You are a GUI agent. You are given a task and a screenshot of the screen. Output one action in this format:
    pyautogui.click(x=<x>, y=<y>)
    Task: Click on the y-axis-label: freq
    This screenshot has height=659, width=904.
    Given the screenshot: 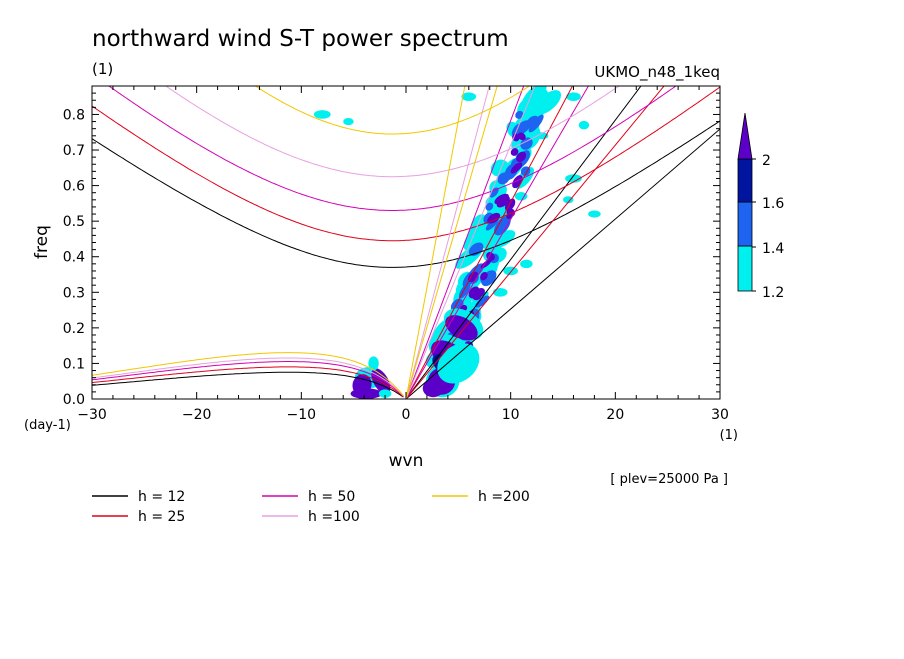 What is the action you would take?
    pyautogui.click(x=42, y=242)
    